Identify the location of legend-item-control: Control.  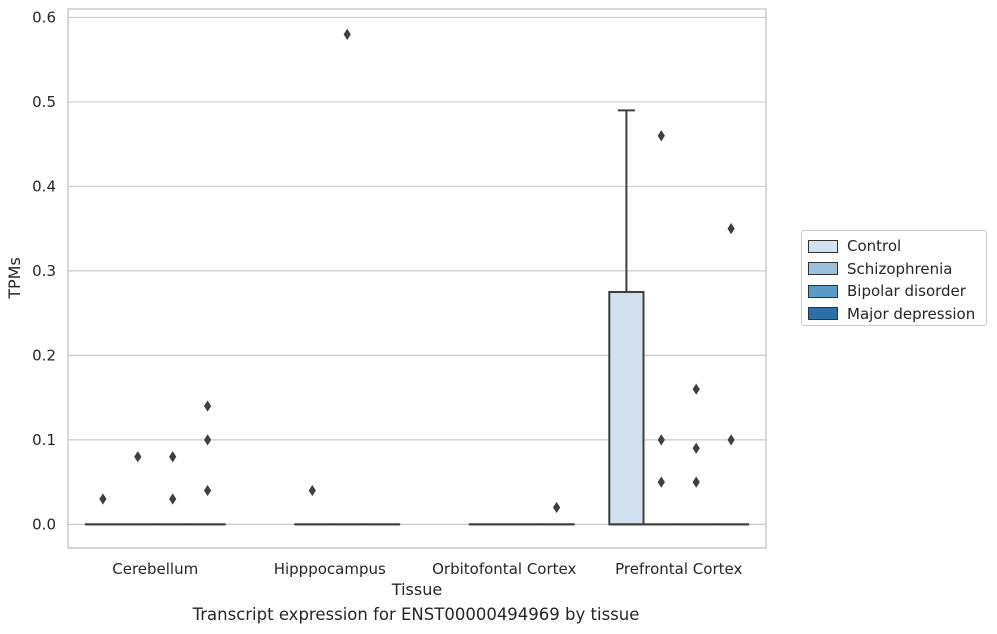
(894, 246).